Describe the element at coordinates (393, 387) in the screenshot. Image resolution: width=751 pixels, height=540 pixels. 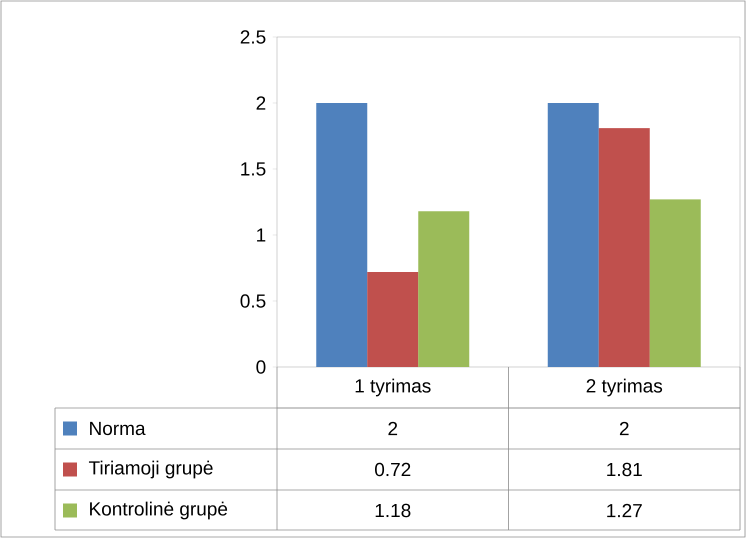
I see `x-tick-label: 1 tyrimas` at that location.